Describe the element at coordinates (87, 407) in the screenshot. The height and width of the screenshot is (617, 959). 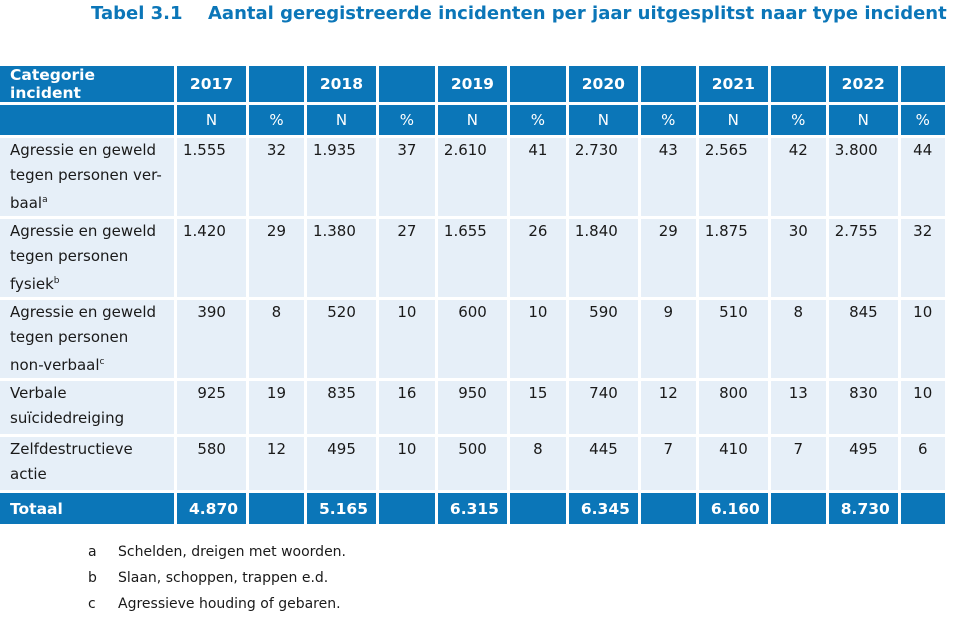
I see `category-cell: Verbale suïcidedreiging` at that location.